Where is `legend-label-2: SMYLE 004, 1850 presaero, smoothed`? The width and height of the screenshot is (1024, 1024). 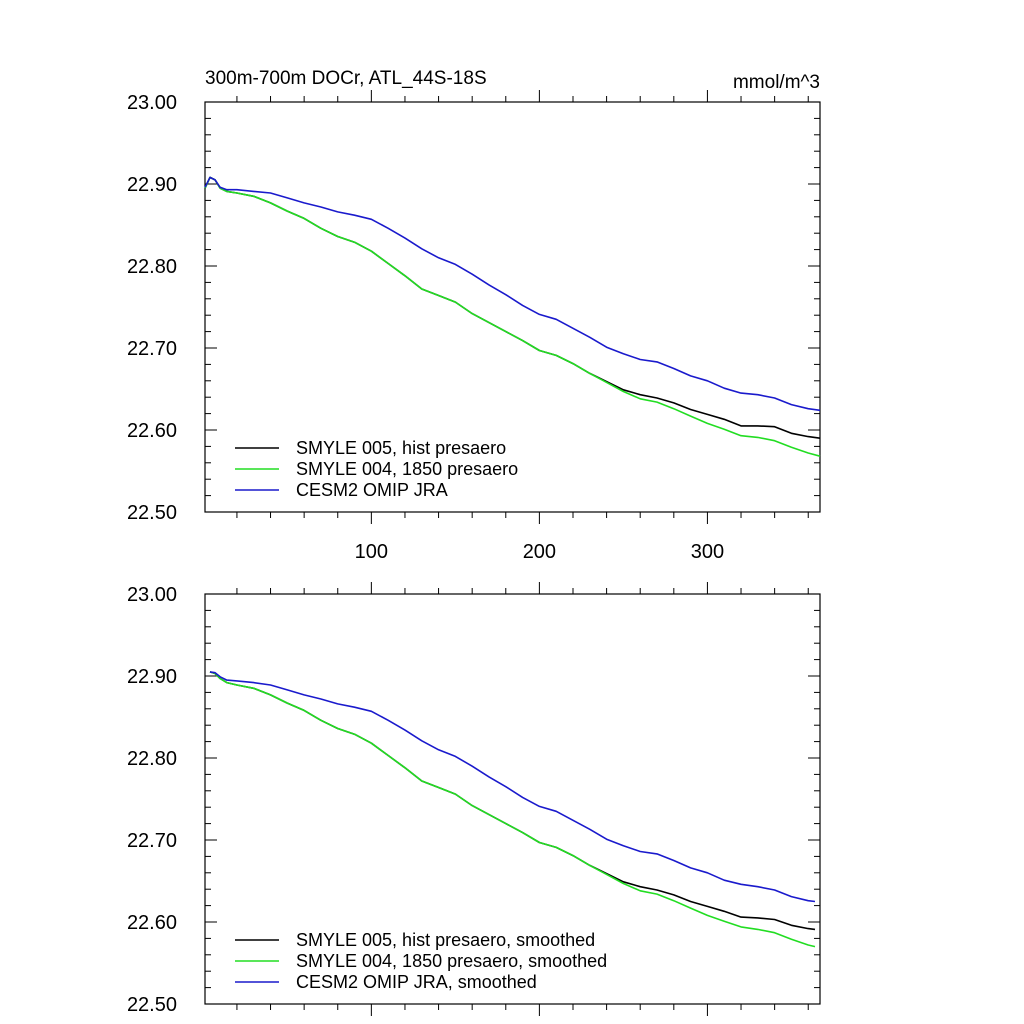 legend-label-2: SMYLE 004, 1850 presaero, smoothed is located at coordinates (451, 961).